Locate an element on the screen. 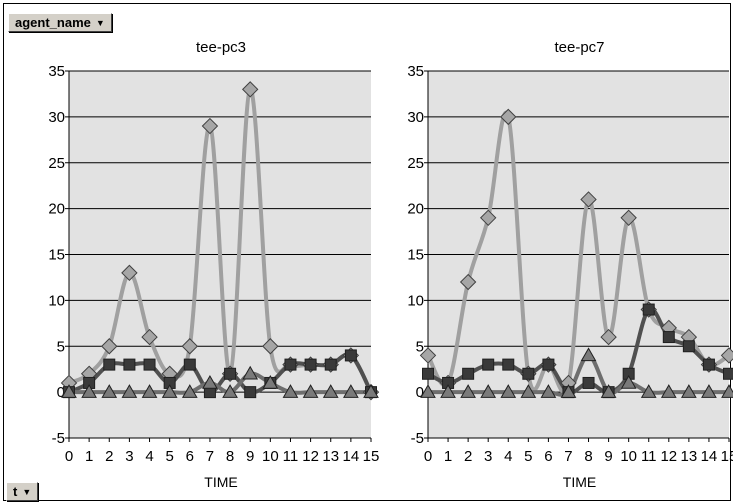 Image resolution: width=733 pixels, height=503 pixels. x-tick-label: 13 is located at coordinates (689, 456).